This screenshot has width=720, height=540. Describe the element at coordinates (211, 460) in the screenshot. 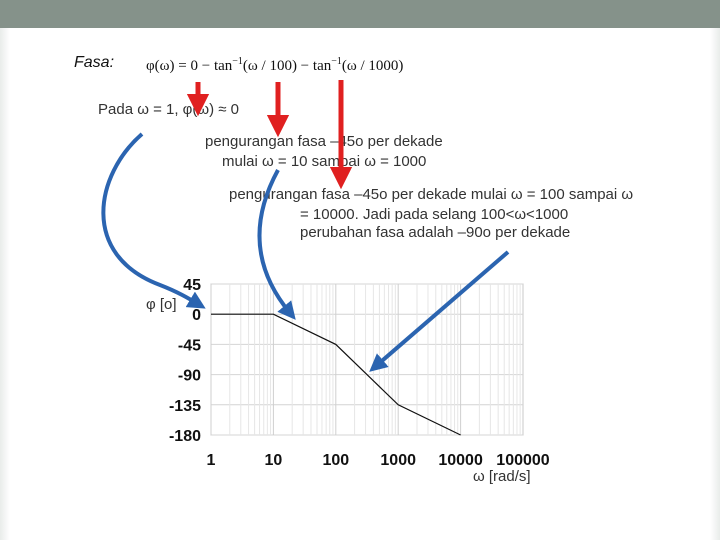

I see `x-tick-label: 1` at that location.